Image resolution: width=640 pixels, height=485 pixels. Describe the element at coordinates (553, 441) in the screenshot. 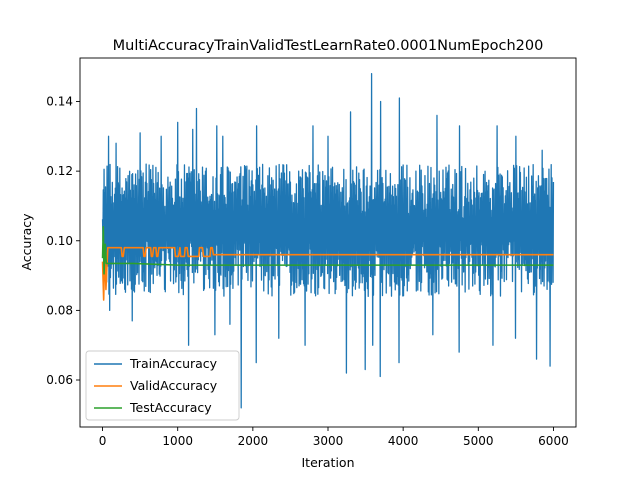

I see `x-tick-label: 6000` at that location.